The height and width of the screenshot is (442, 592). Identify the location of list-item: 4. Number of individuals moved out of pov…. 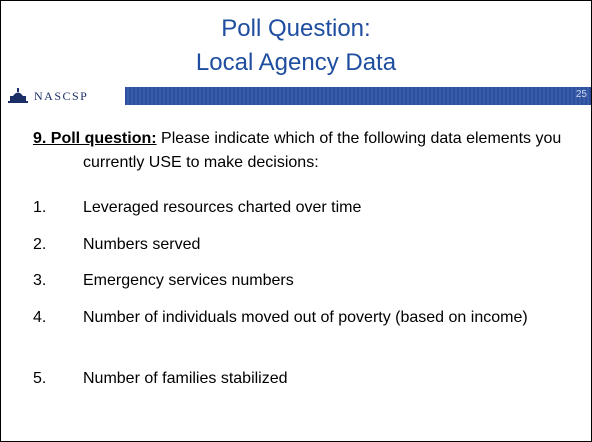
(303, 318).